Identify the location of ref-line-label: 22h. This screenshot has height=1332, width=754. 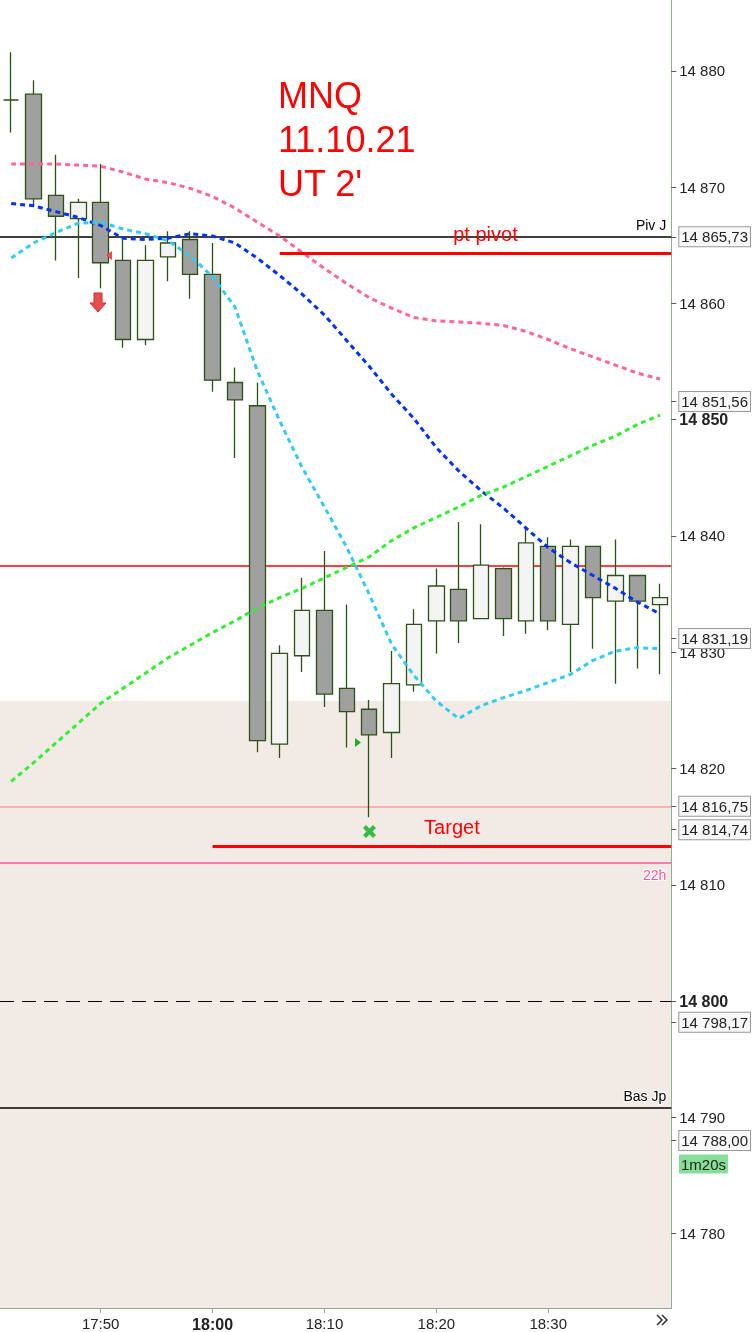
(654, 874).